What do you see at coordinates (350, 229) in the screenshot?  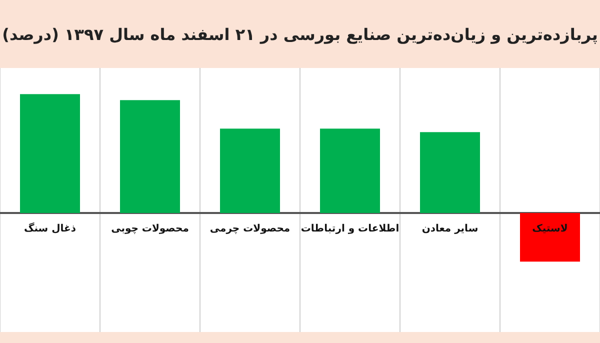 I see `x-tick-label: اطلاعات و ارتباطات` at bounding box center [350, 229].